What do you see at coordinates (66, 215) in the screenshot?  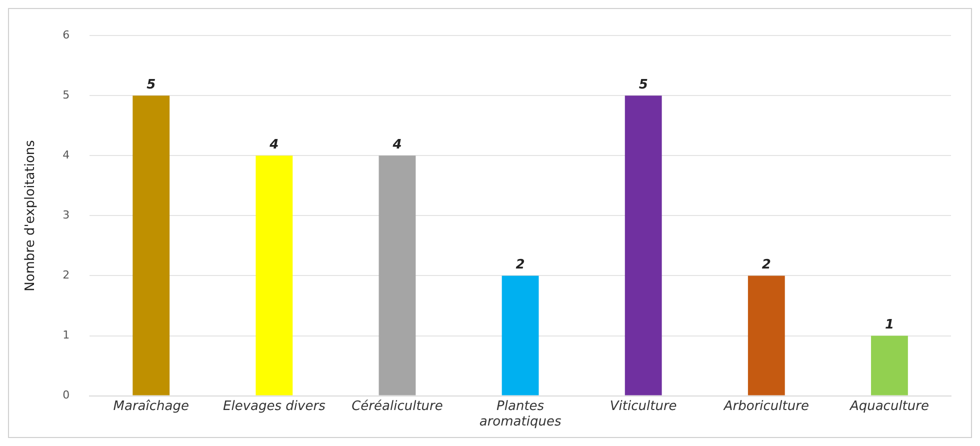 I see `y-tick-label: 3` at bounding box center [66, 215].